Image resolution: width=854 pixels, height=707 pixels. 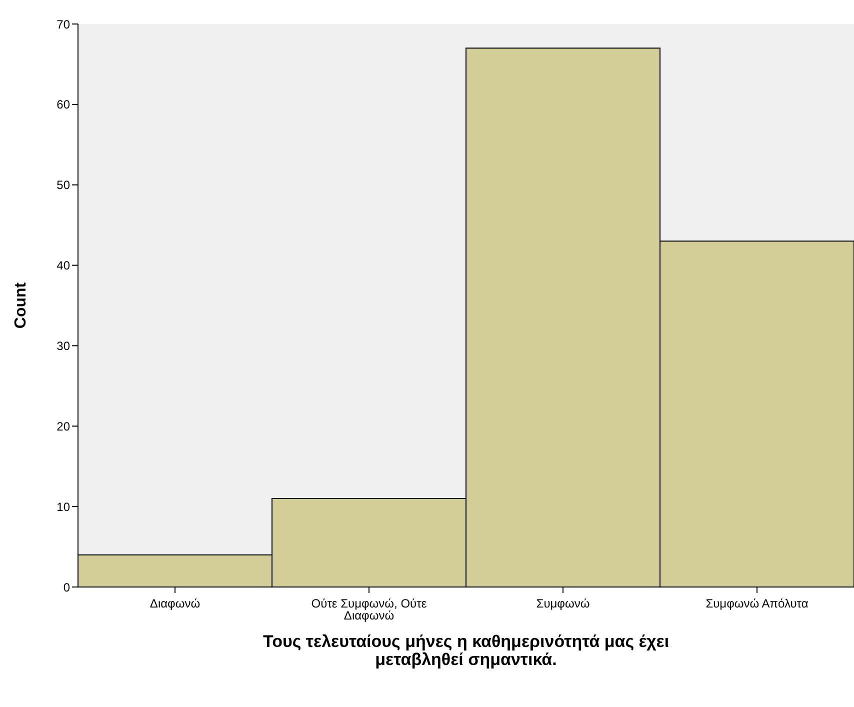 I want to click on y-axis-title: Count, so click(x=21, y=305).